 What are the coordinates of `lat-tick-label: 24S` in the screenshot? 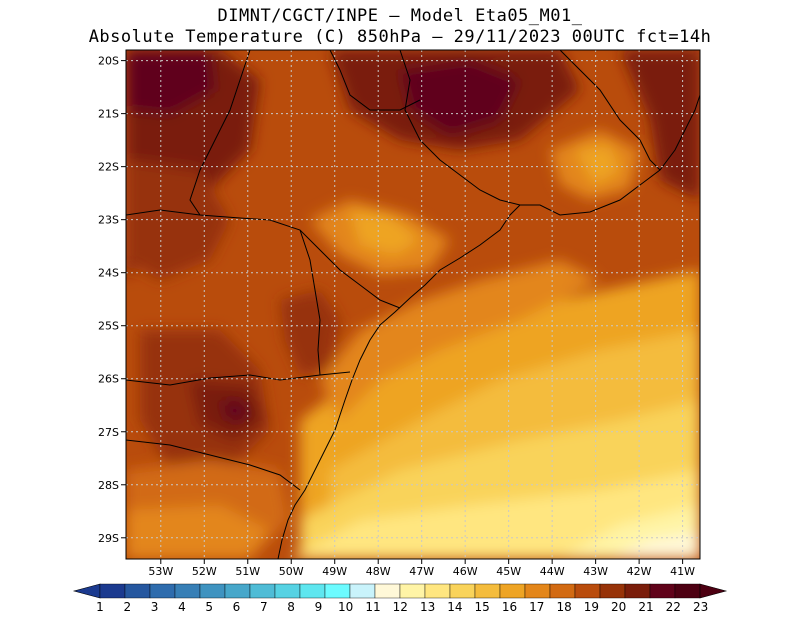 It's located at (108, 273).